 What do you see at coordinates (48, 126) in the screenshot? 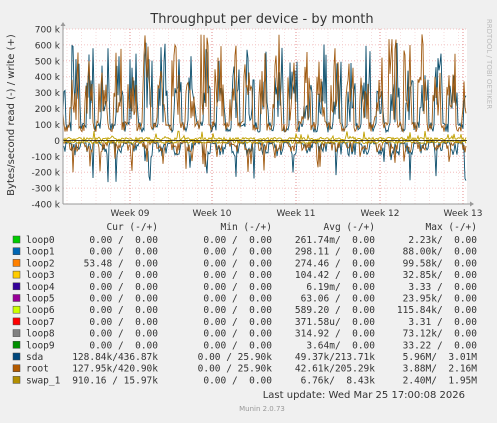
I see `y-tick-label: 100 k` at bounding box center [48, 126].